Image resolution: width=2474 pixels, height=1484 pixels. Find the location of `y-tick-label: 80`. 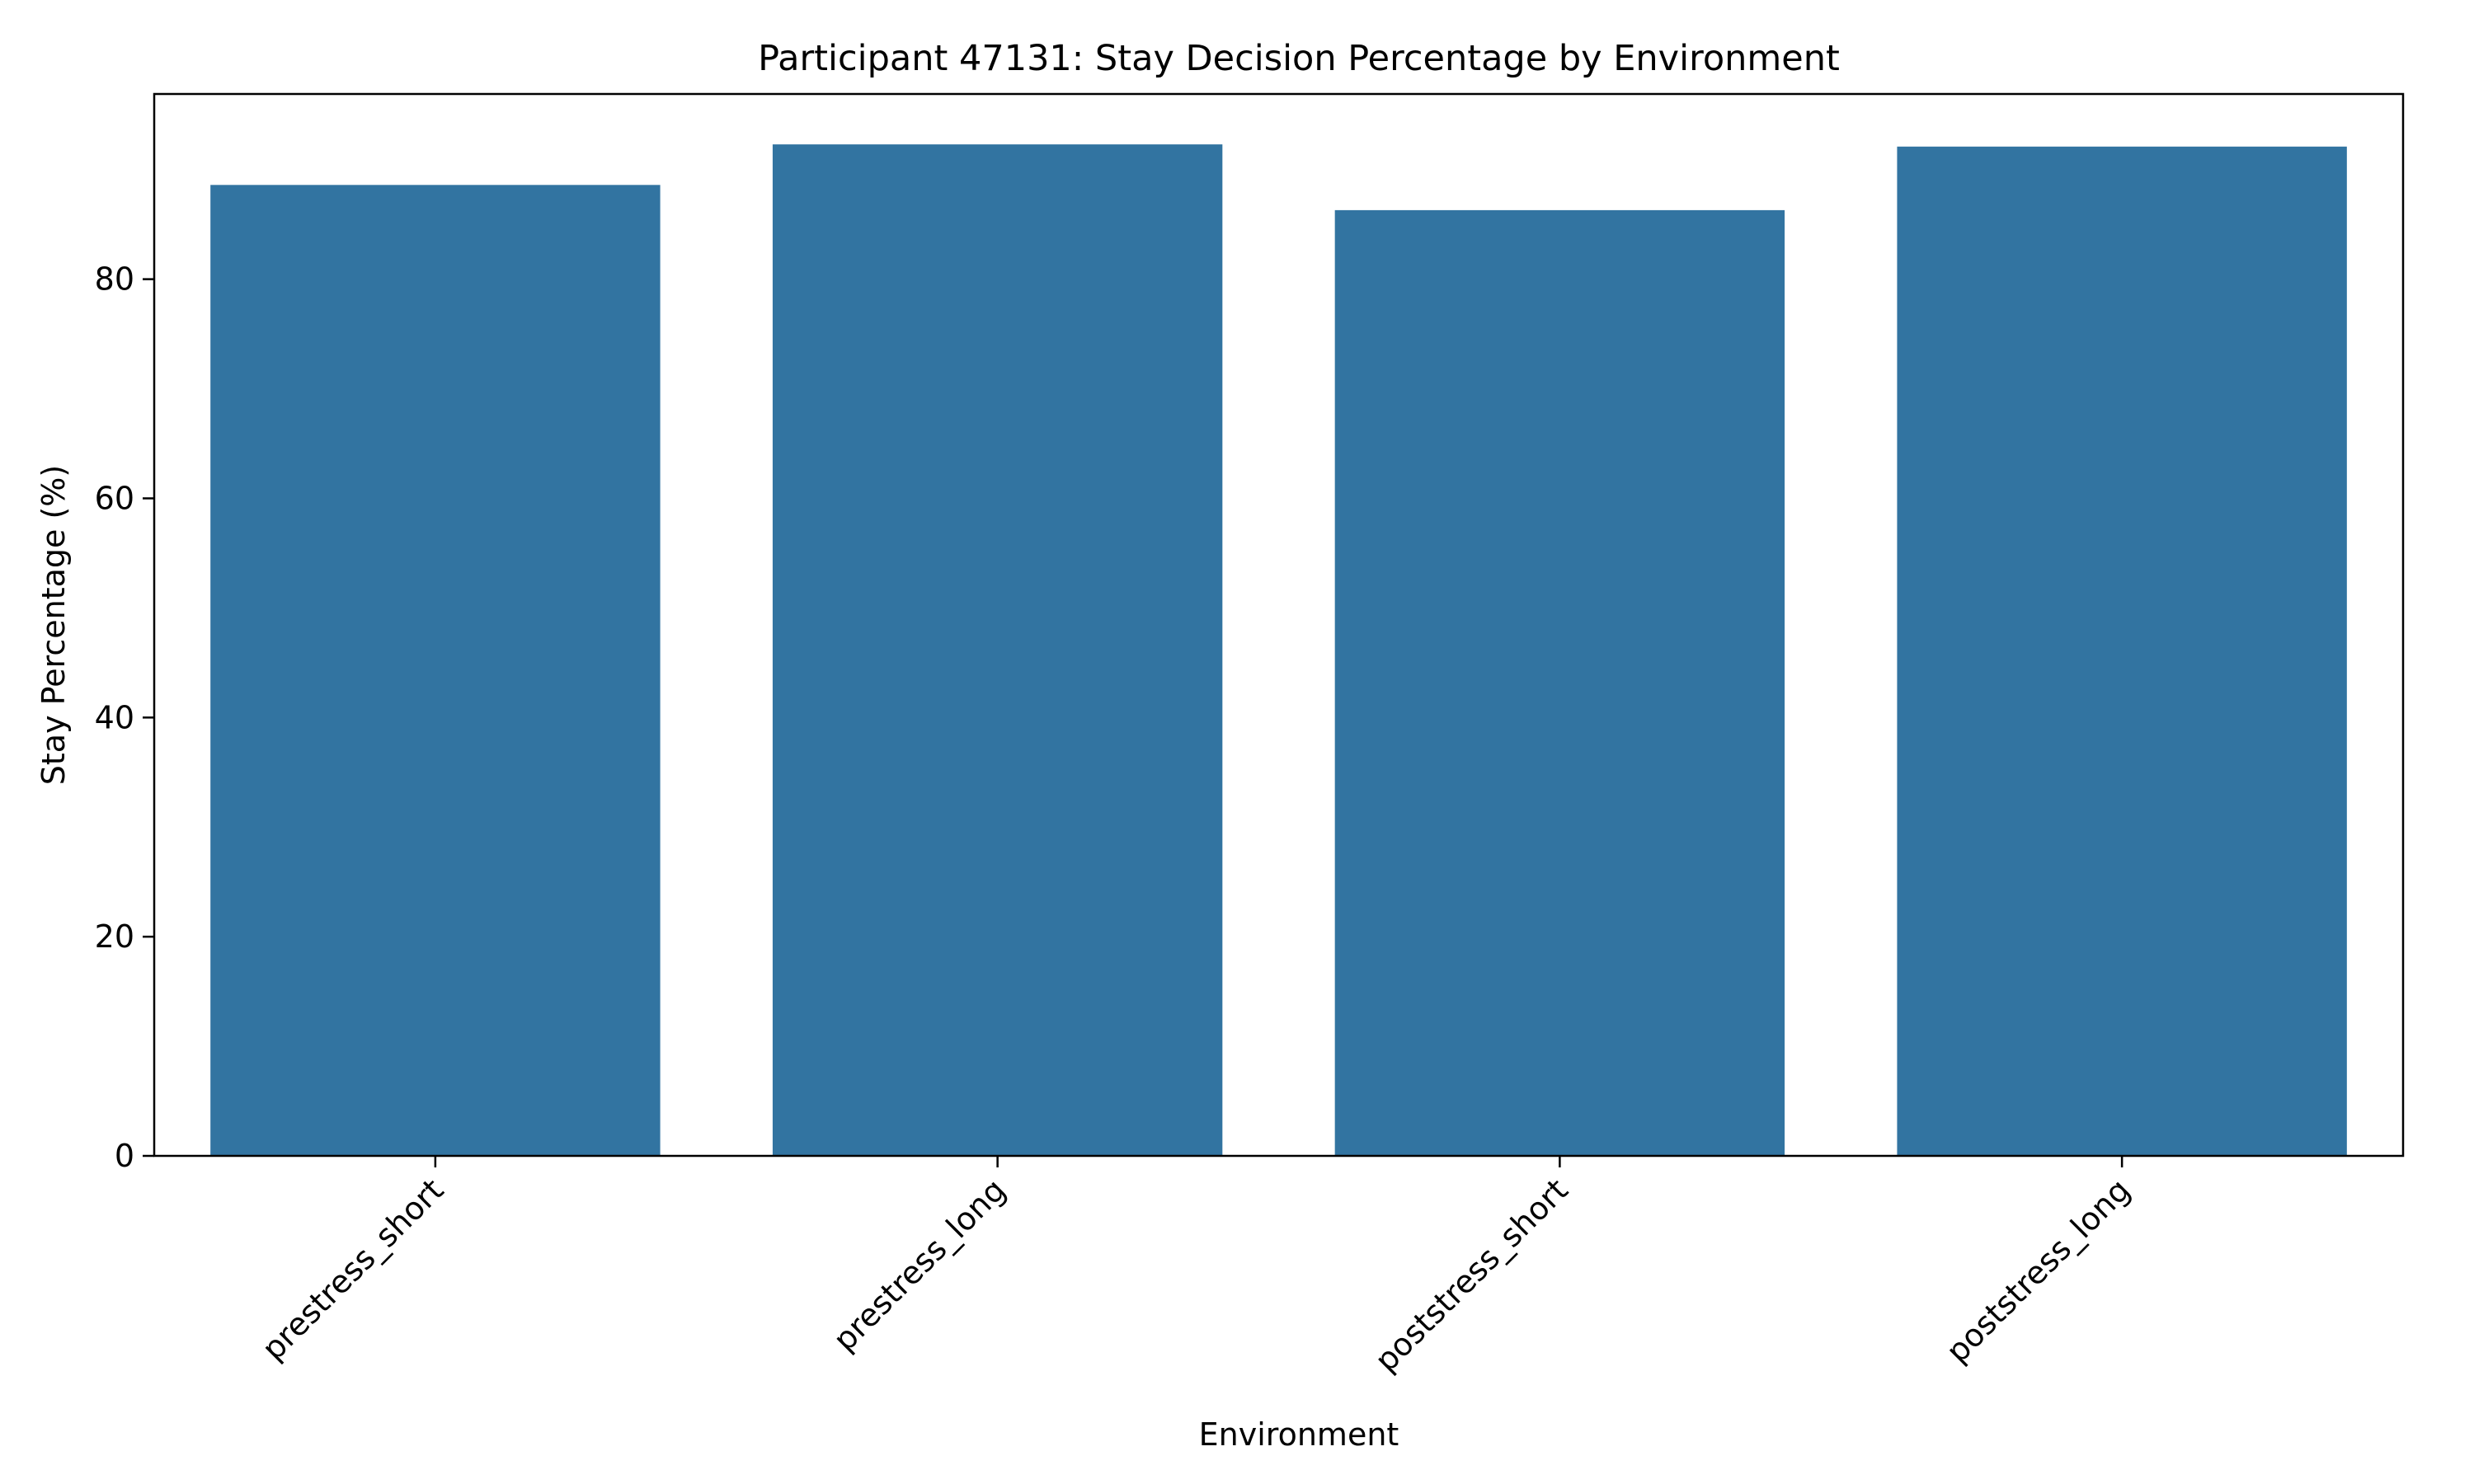

y-tick-label: 80 is located at coordinates (114, 279).